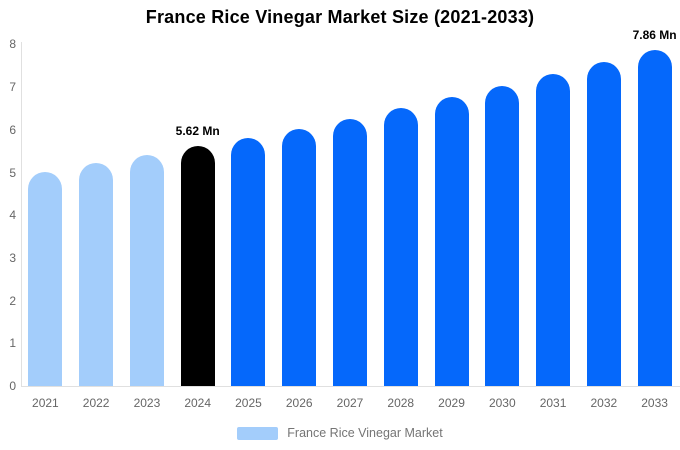 This screenshot has height=450, width=680. Describe the element at coordinates (198, 403) in the screenshot. I see `x-axis-label-2024: 2024` at that location.